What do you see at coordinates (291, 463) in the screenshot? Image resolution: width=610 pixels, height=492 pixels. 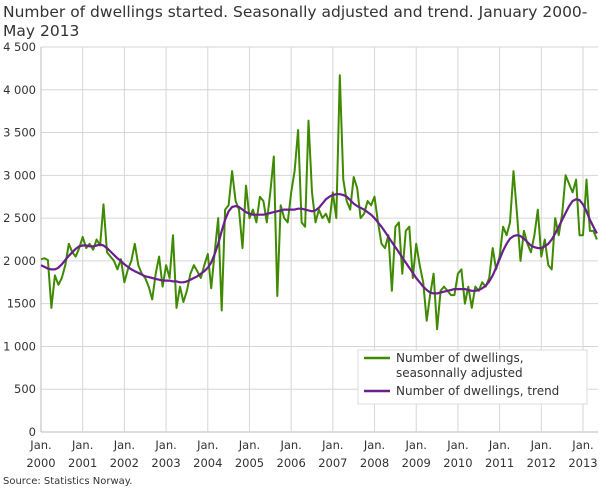 I see `x-tick-label-year: 2006` at bounding box center [291, 463].